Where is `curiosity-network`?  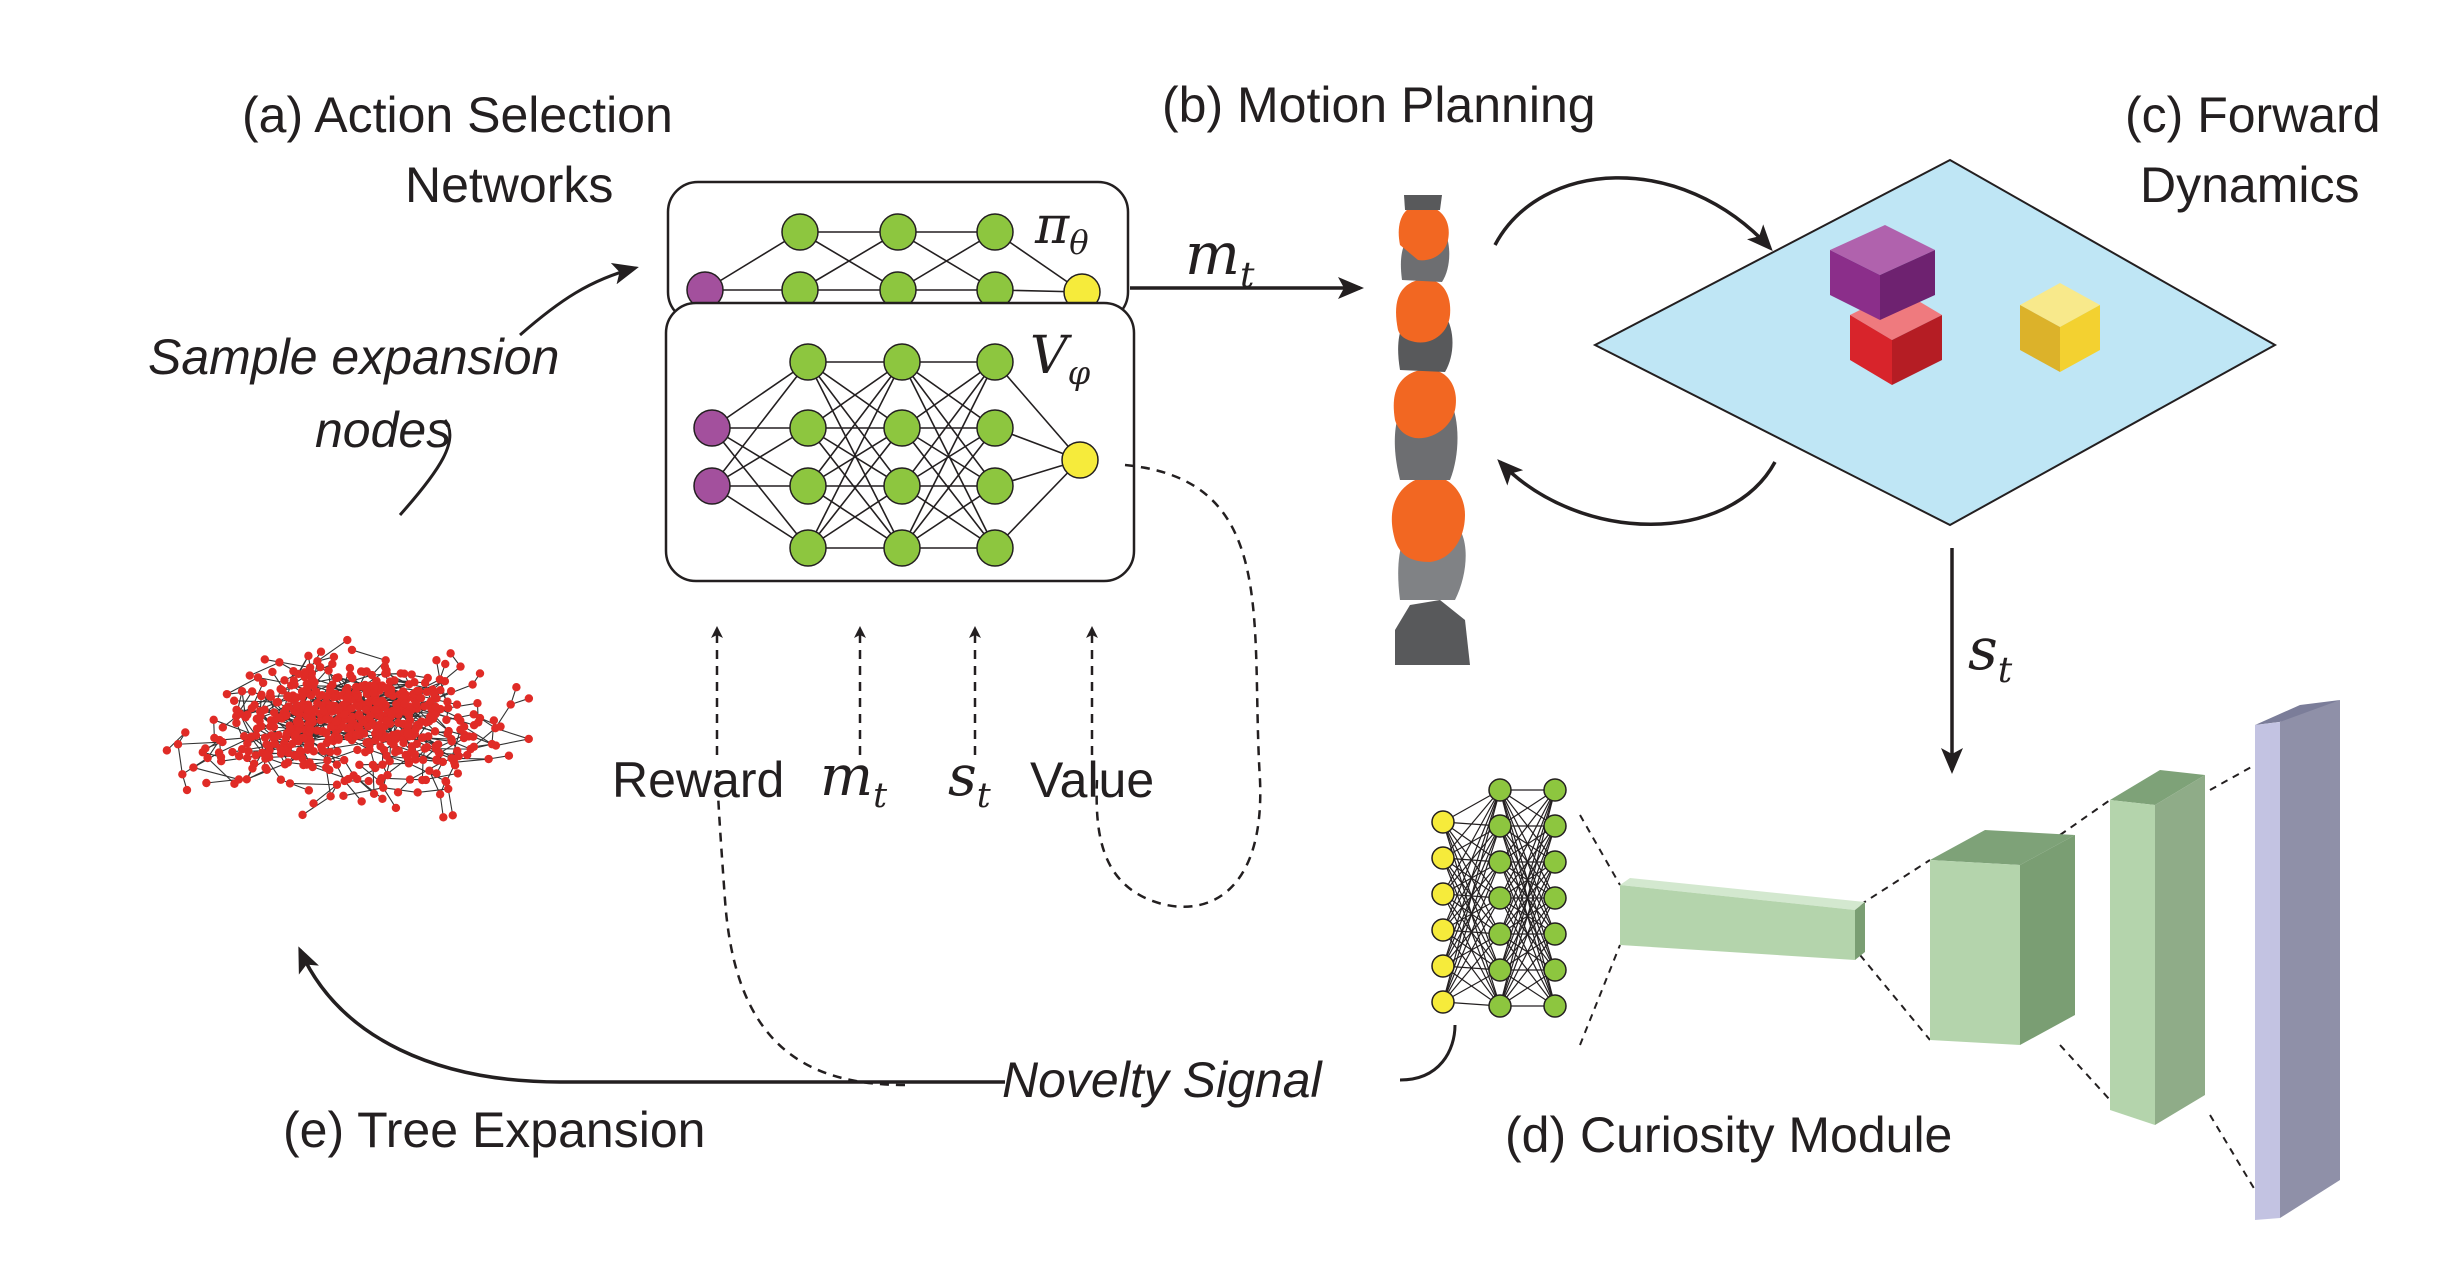
curiosity-network is located at coordinates (1499, 898).